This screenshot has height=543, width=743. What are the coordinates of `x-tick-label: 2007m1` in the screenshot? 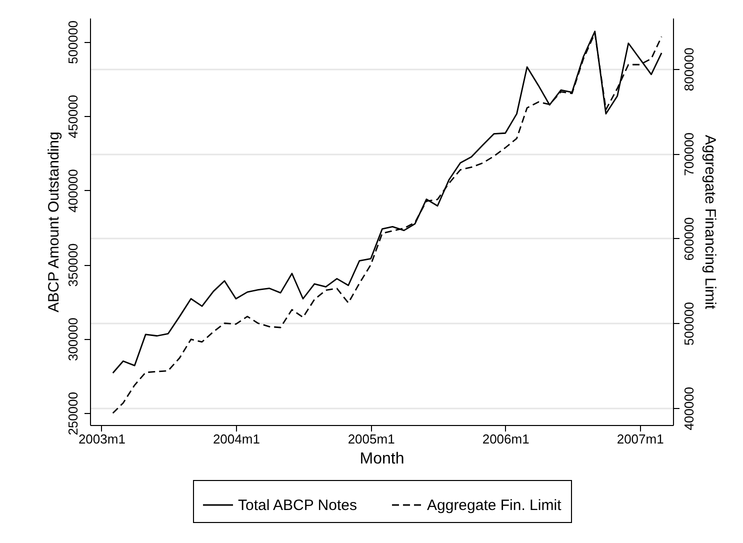 It's located at (640, 439).